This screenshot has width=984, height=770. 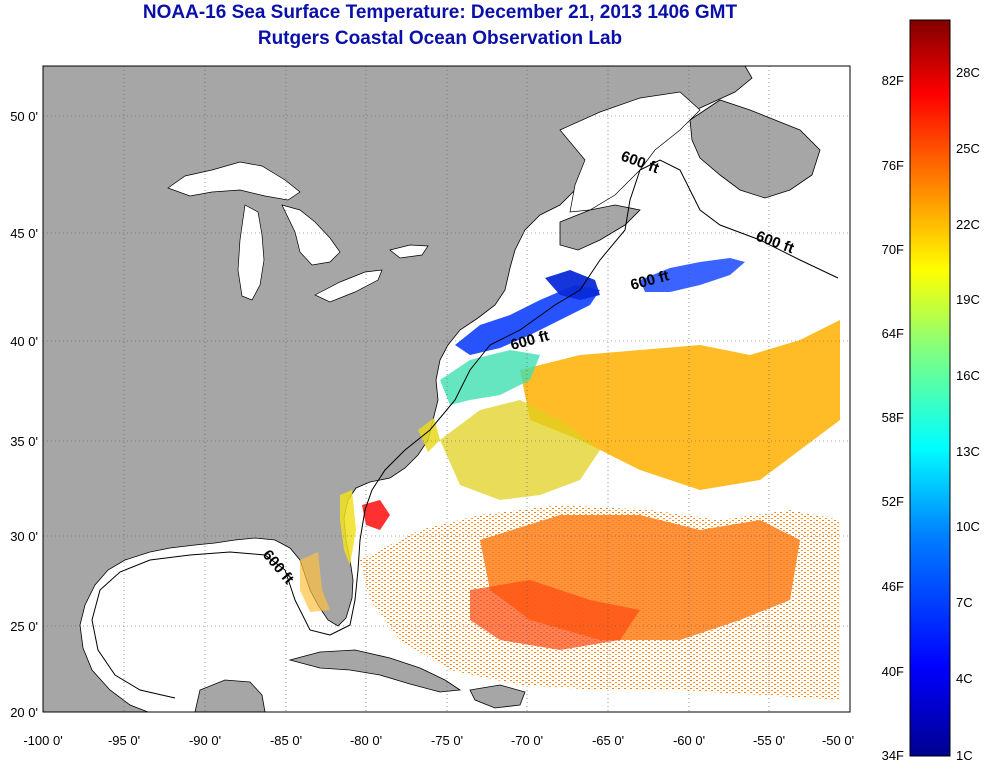 What do you see at coordinates (24, 441) in the screenshot?
I see `lat-tick-label: 35 0'` at bounding box center [24, 441].